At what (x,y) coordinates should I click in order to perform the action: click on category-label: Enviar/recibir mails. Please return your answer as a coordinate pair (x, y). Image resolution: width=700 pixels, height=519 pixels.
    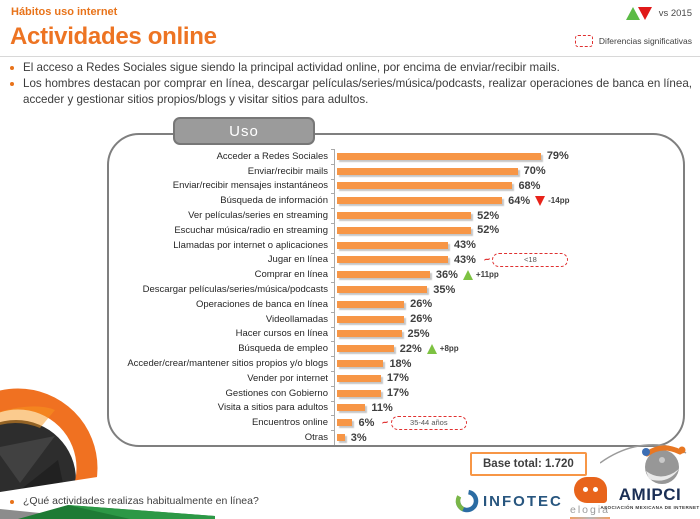
    Looking at the image, I should click on (287, 171).